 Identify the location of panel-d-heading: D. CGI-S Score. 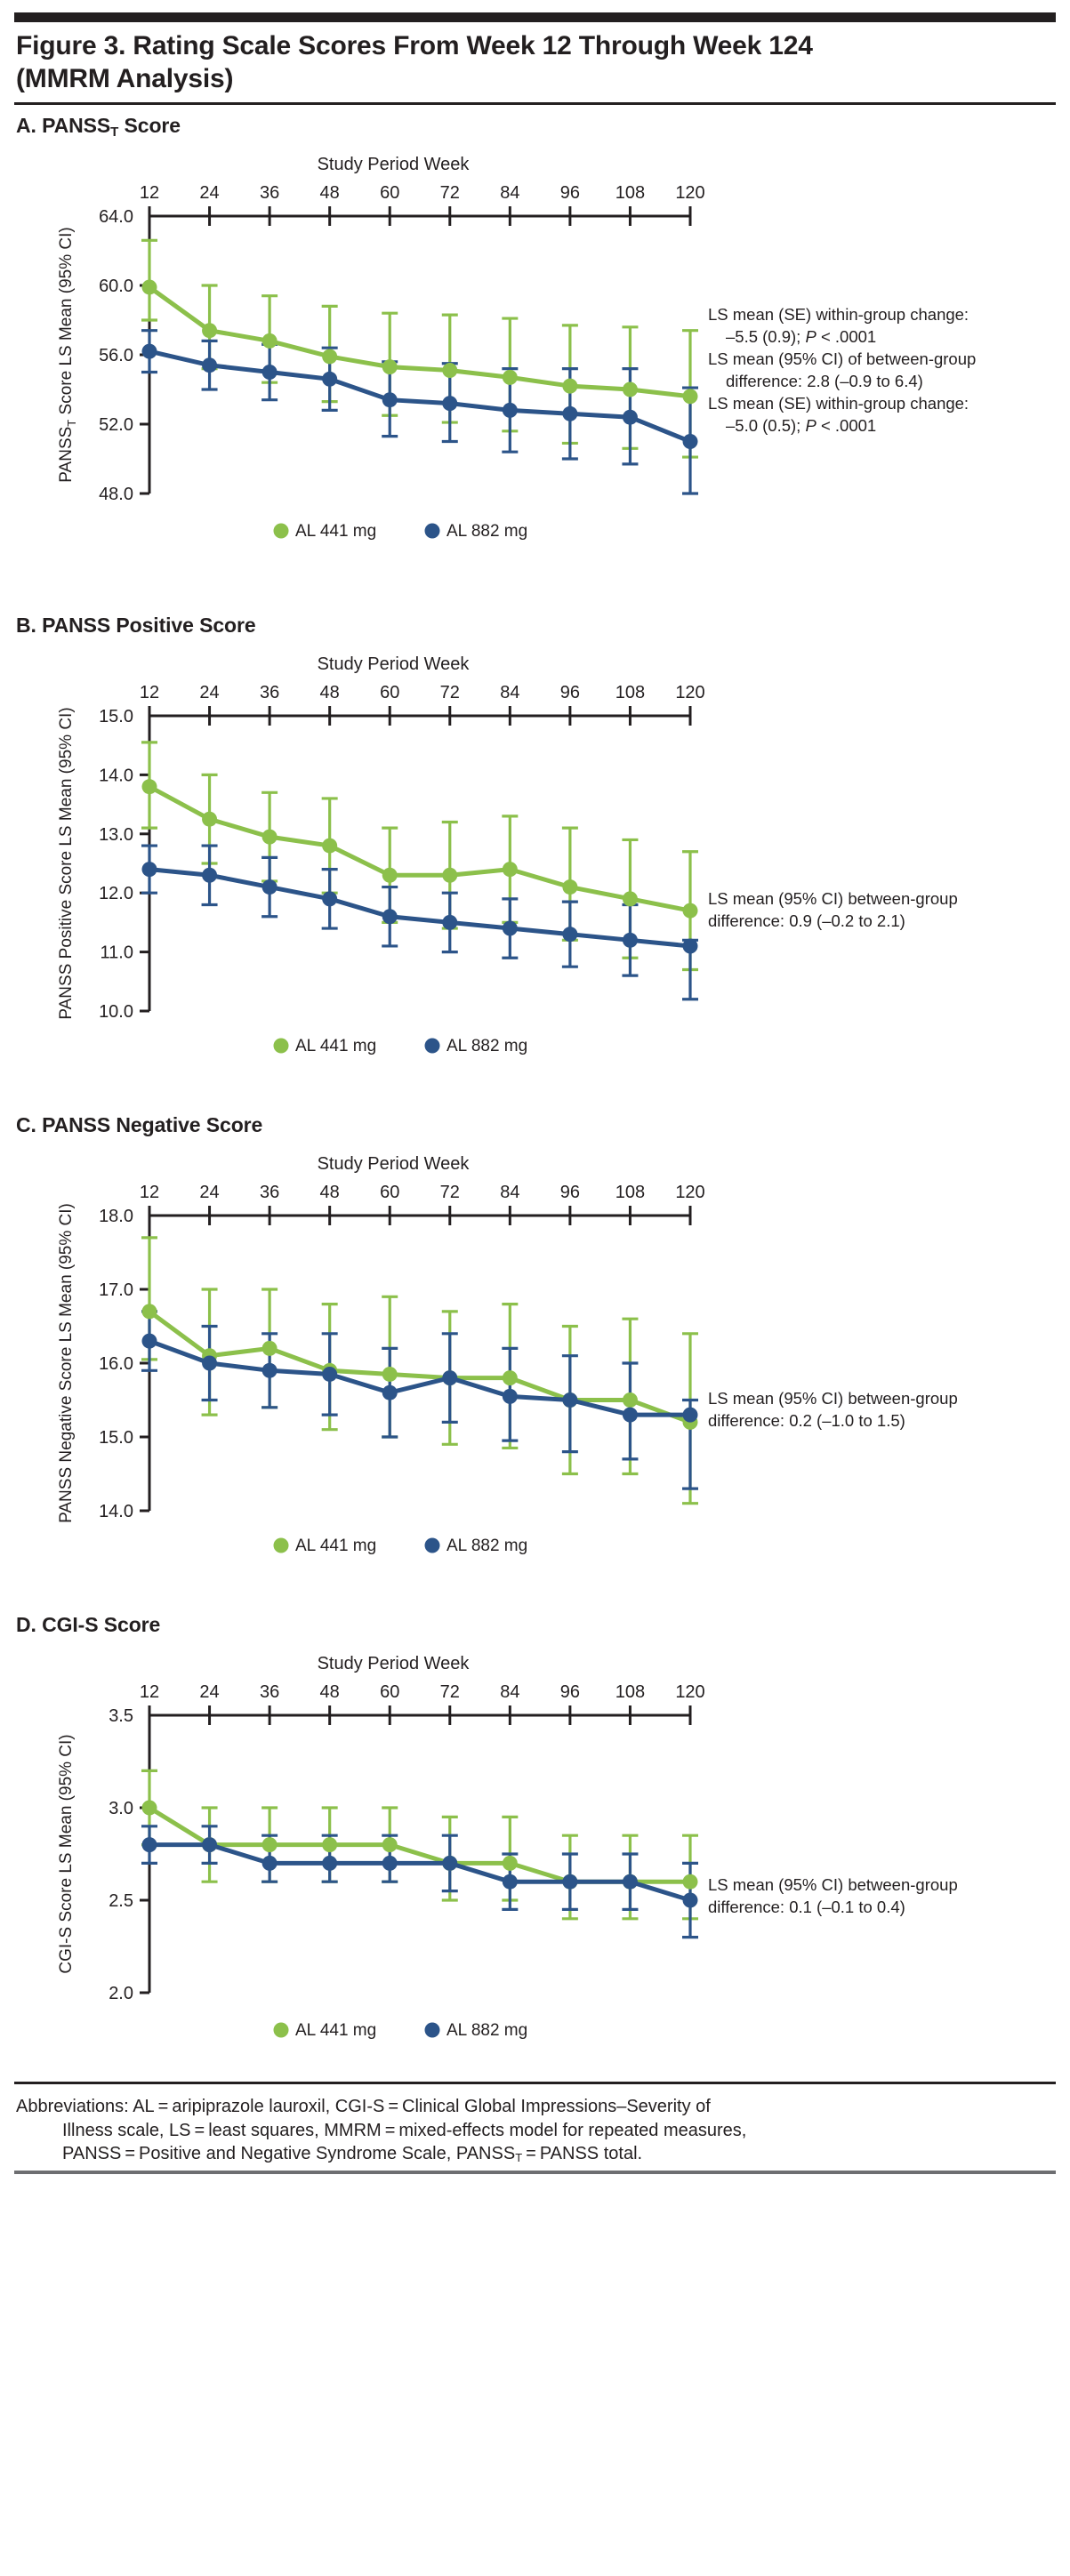
(88, 1625).